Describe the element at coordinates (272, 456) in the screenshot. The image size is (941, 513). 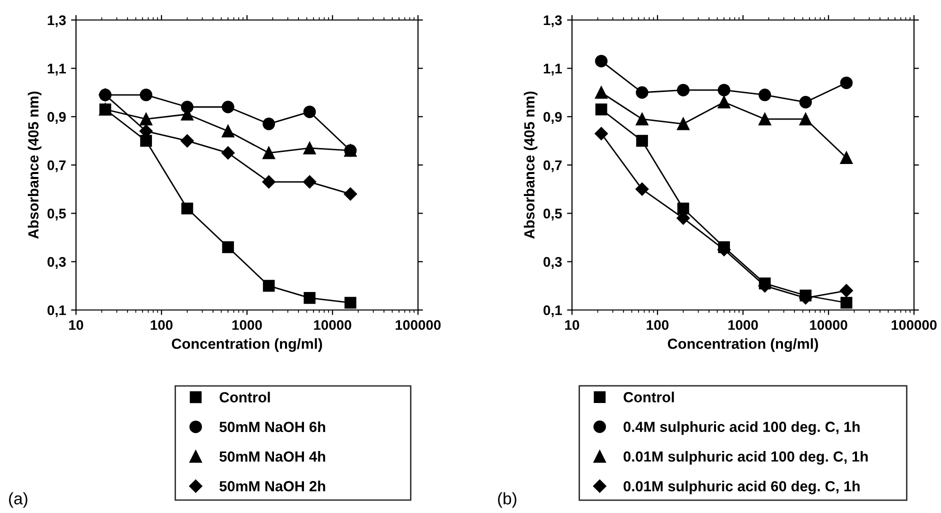
I see `legend-label: 50mM NaOH 4h` at that location.